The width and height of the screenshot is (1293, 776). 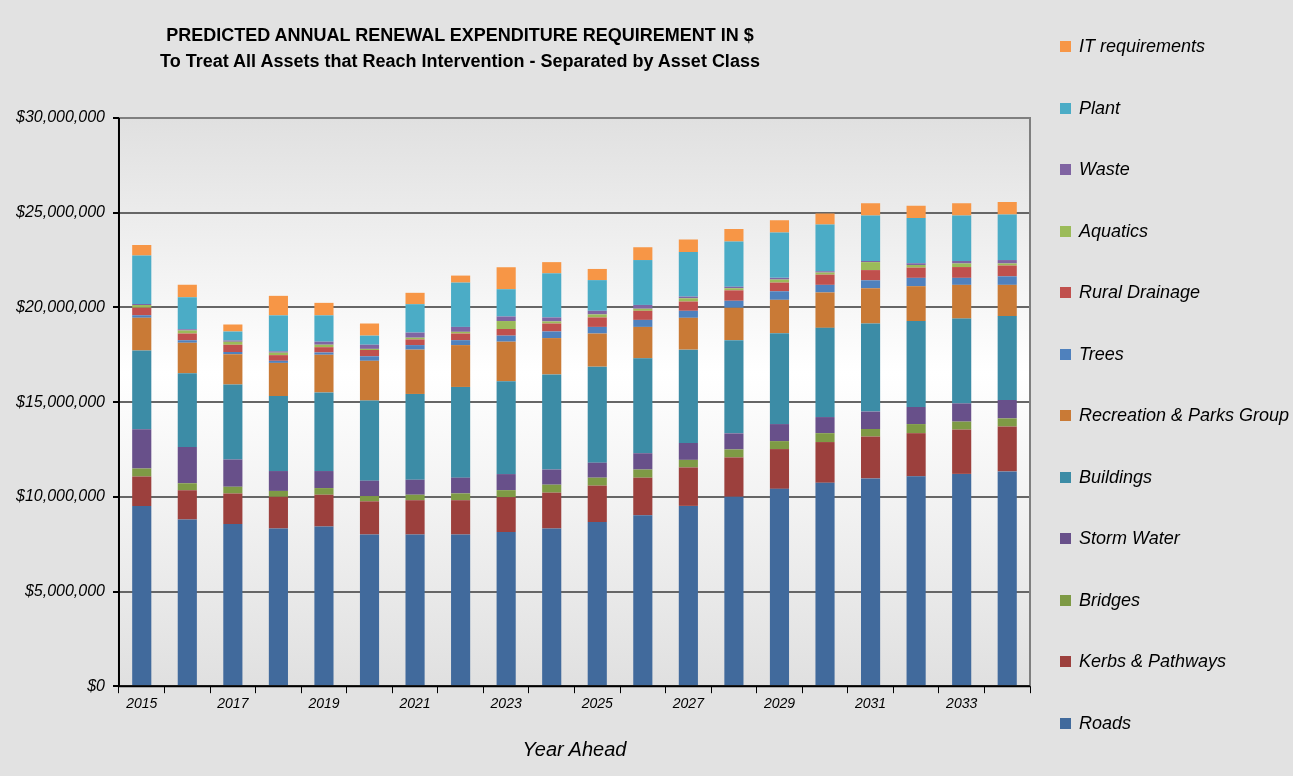 I want to click on legend-label: Rural Drainage, so click(x=1140, y=293).